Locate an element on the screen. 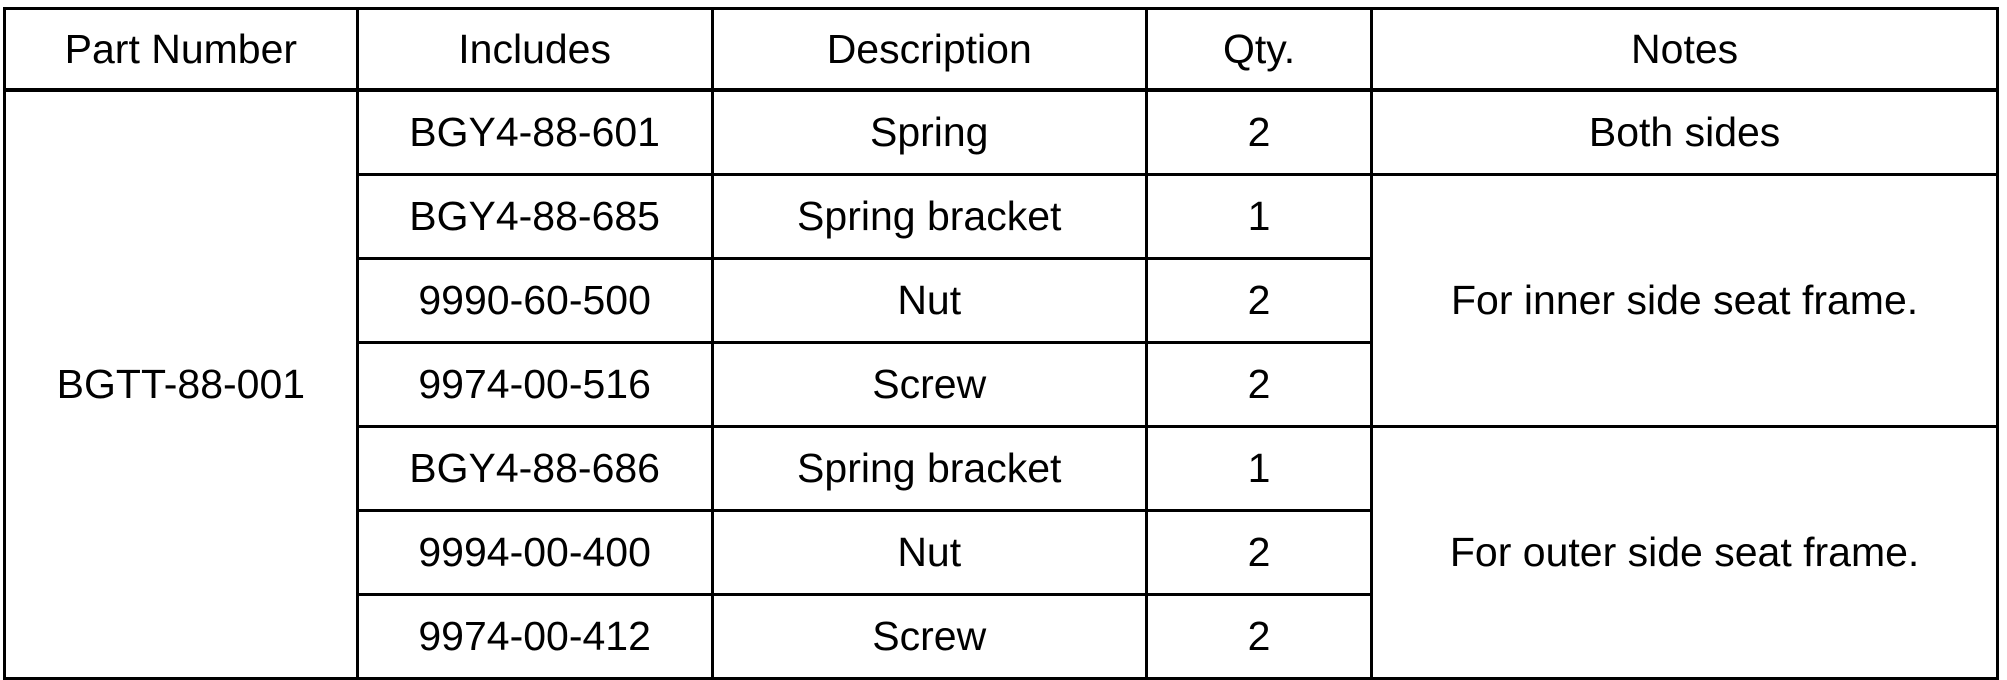  table-row: 9974-00-412 Screw 2 is located at coordinates (1001, 636).